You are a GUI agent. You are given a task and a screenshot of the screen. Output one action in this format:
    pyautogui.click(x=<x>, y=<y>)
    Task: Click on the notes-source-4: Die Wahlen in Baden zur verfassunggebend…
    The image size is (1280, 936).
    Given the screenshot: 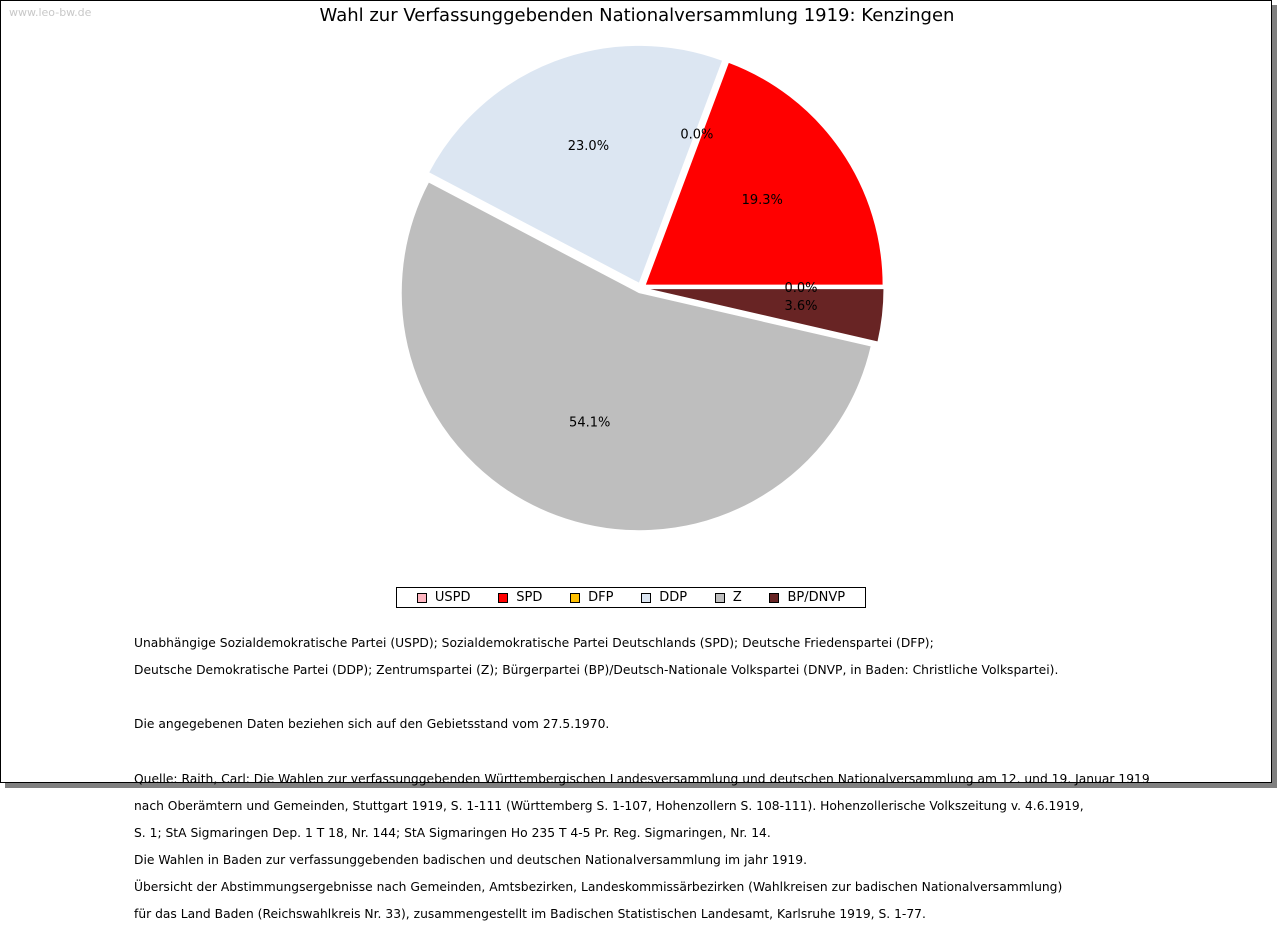 What is the action you would take?
    pyautogui.click(x=470, y=860)
    